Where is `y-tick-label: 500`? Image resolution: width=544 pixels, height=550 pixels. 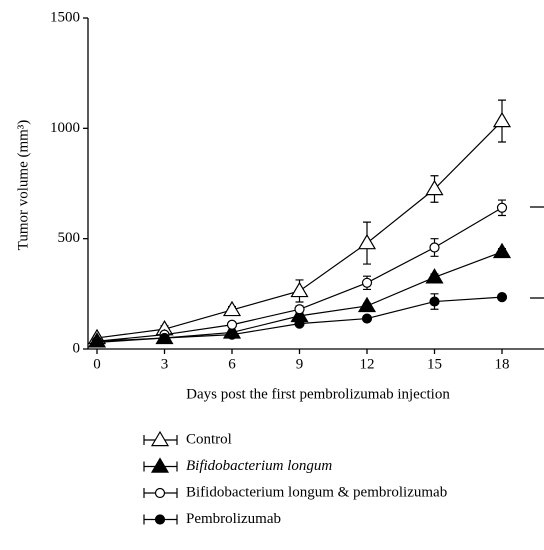 y-tick-label: 500 is located at coordinates (69, 238).